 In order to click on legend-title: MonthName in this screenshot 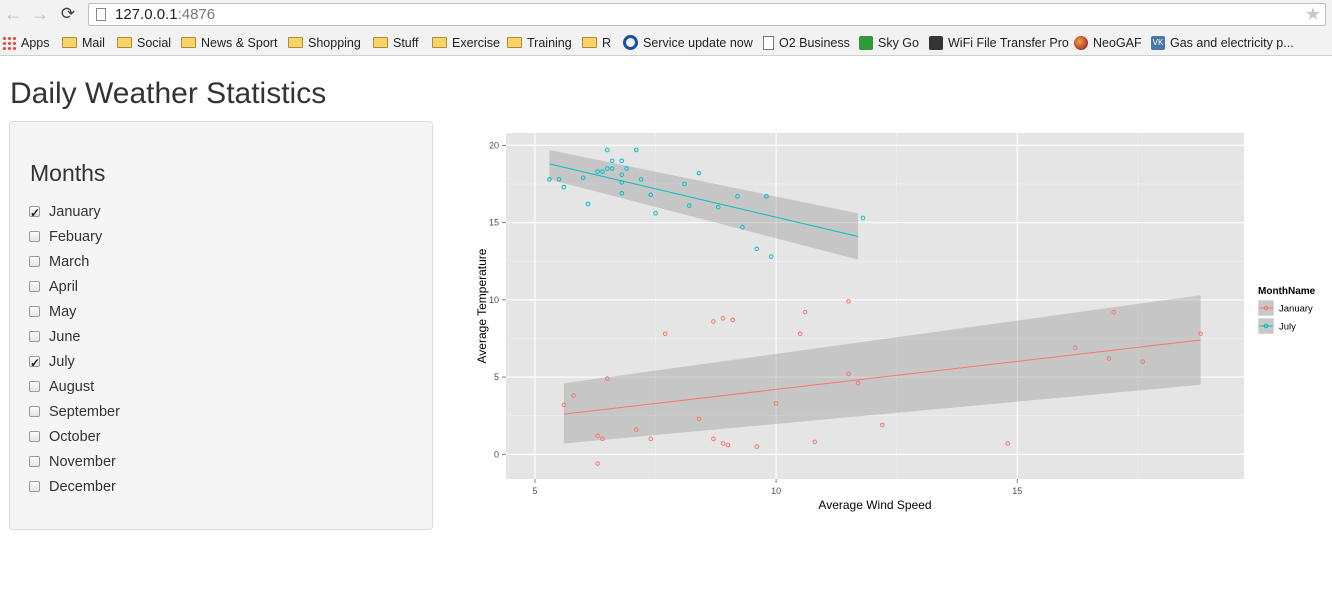, I will do `click(1287, 291)`.